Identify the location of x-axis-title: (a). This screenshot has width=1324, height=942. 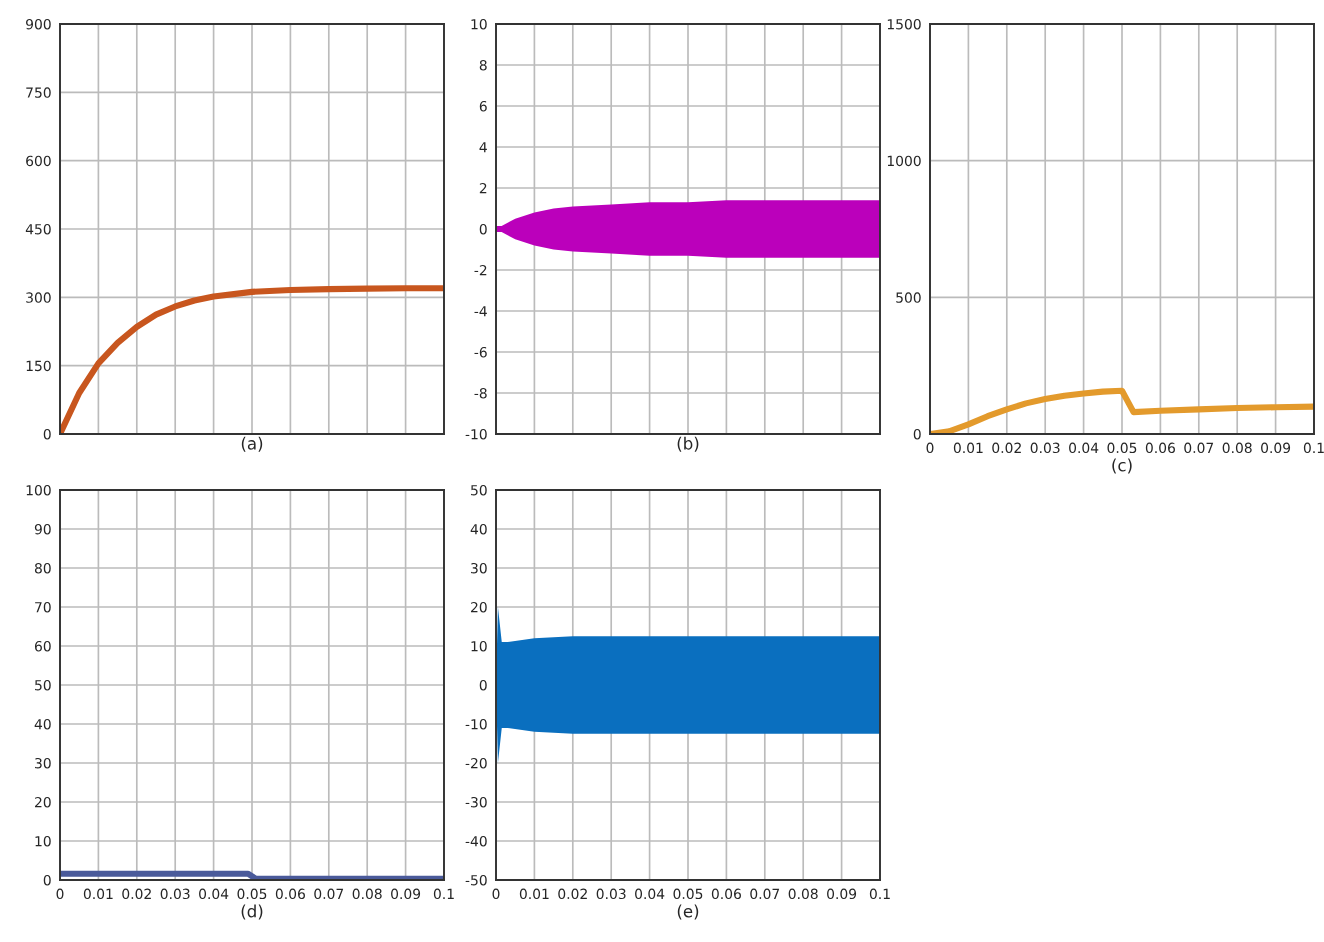
(252, 444).